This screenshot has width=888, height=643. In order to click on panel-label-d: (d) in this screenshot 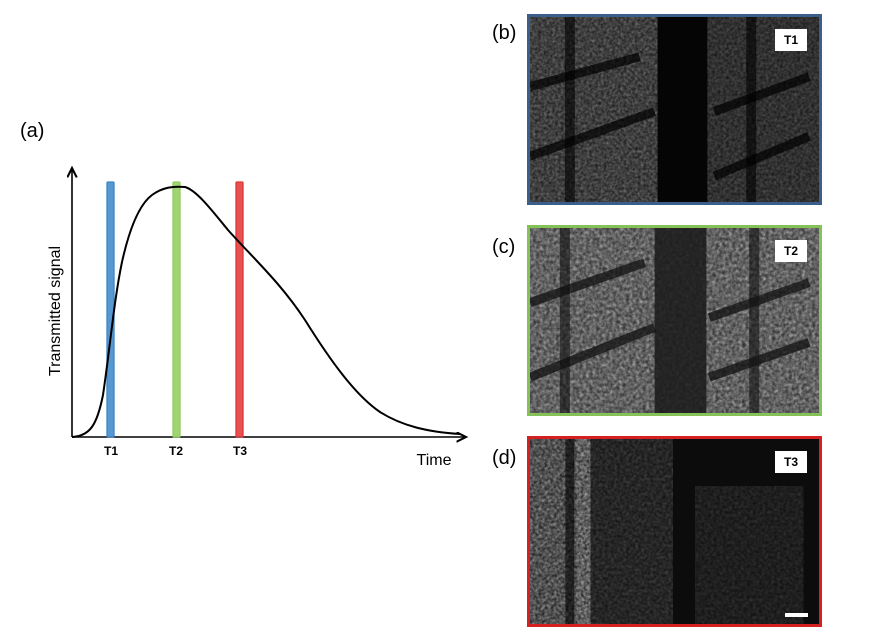, I will do `click(504, 458)`.